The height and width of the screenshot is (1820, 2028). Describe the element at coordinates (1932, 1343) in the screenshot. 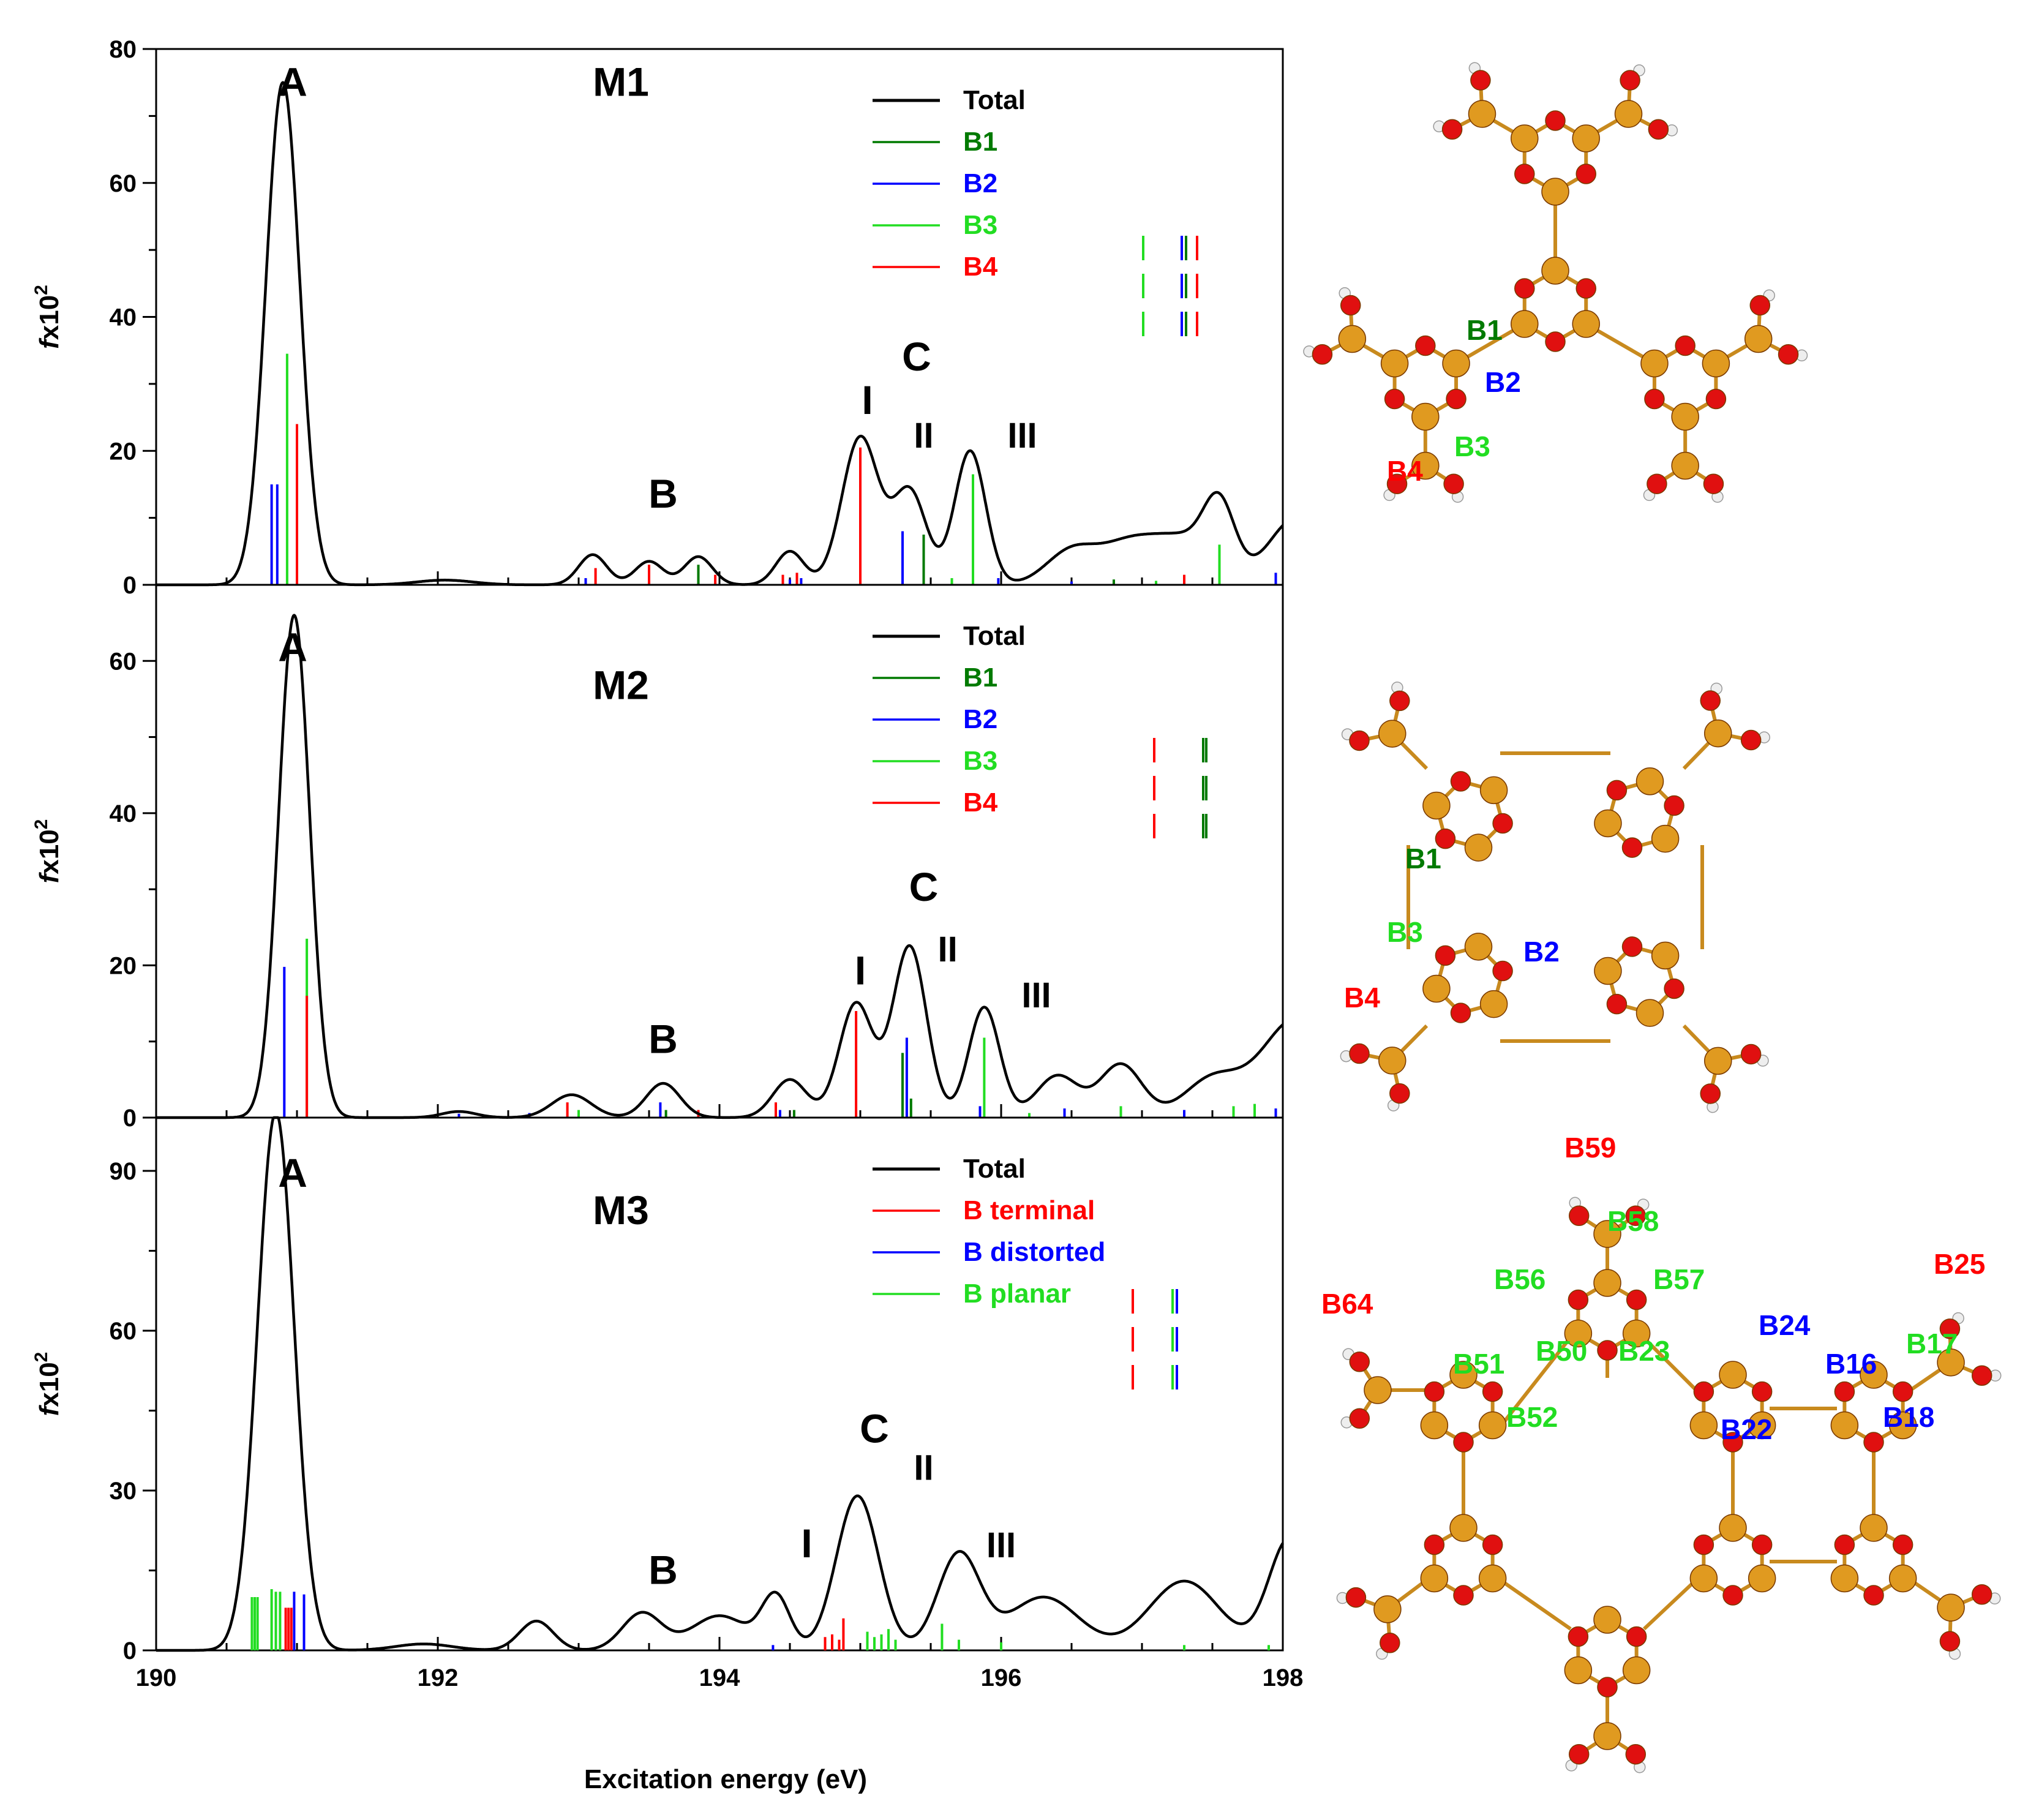

I see `atom-label-b17: B17` at that location.